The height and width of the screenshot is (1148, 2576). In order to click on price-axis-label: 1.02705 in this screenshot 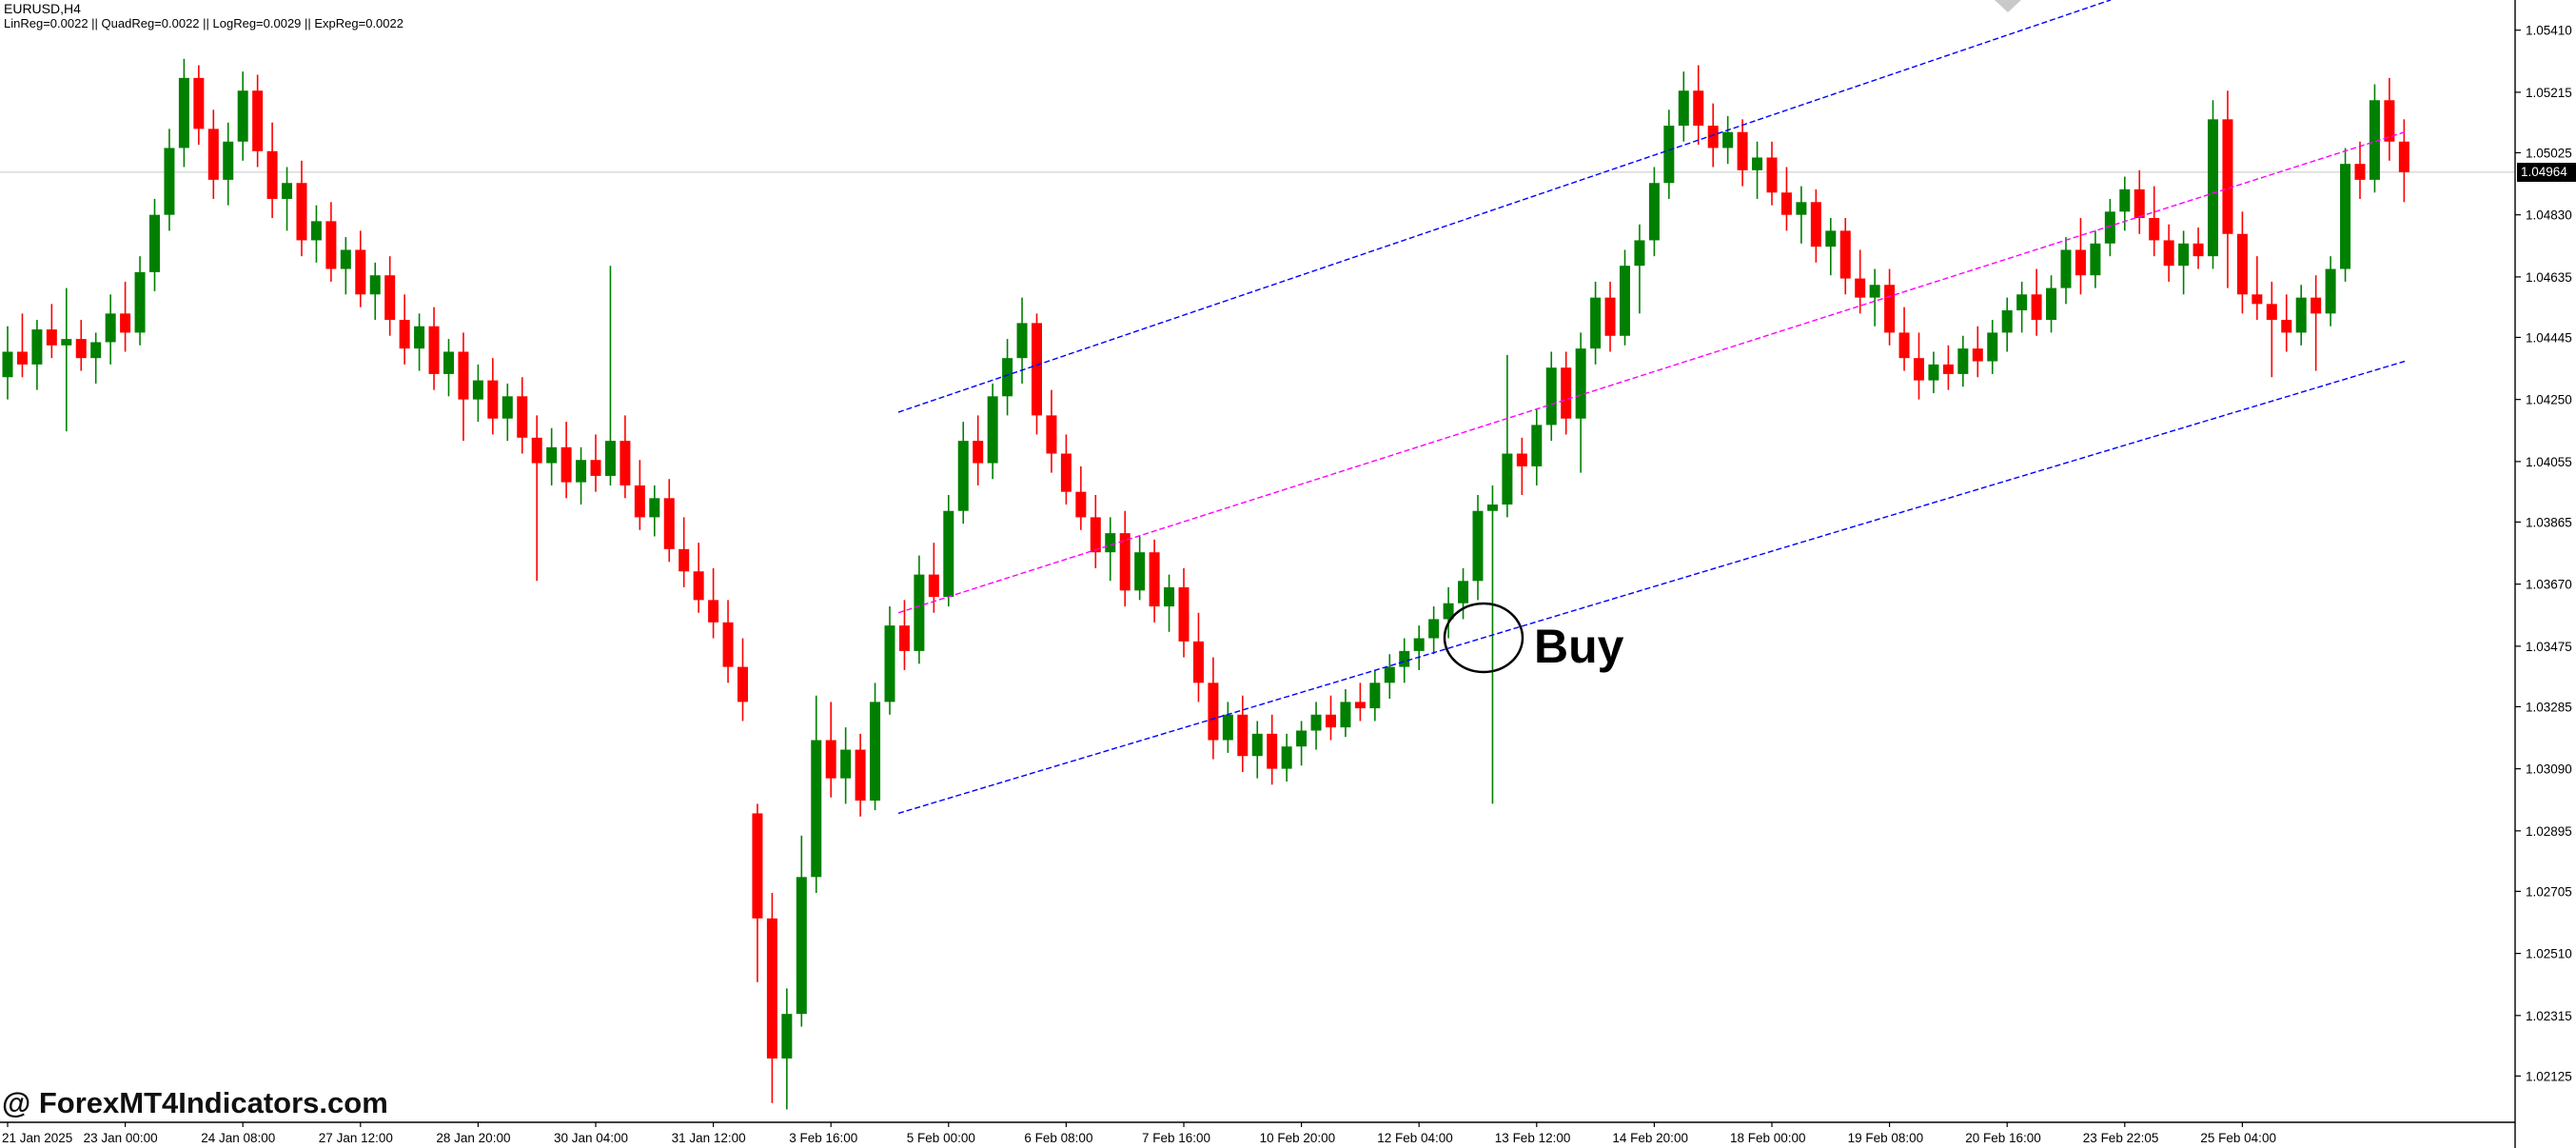, I will do `click(2549, 891)`.